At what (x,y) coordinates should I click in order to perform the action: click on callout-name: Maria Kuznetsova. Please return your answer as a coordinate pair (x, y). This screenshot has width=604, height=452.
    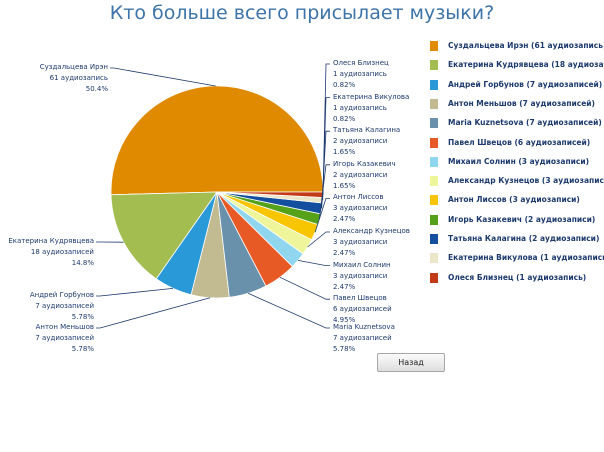
    Looking at the image, I should click on (364, 327).